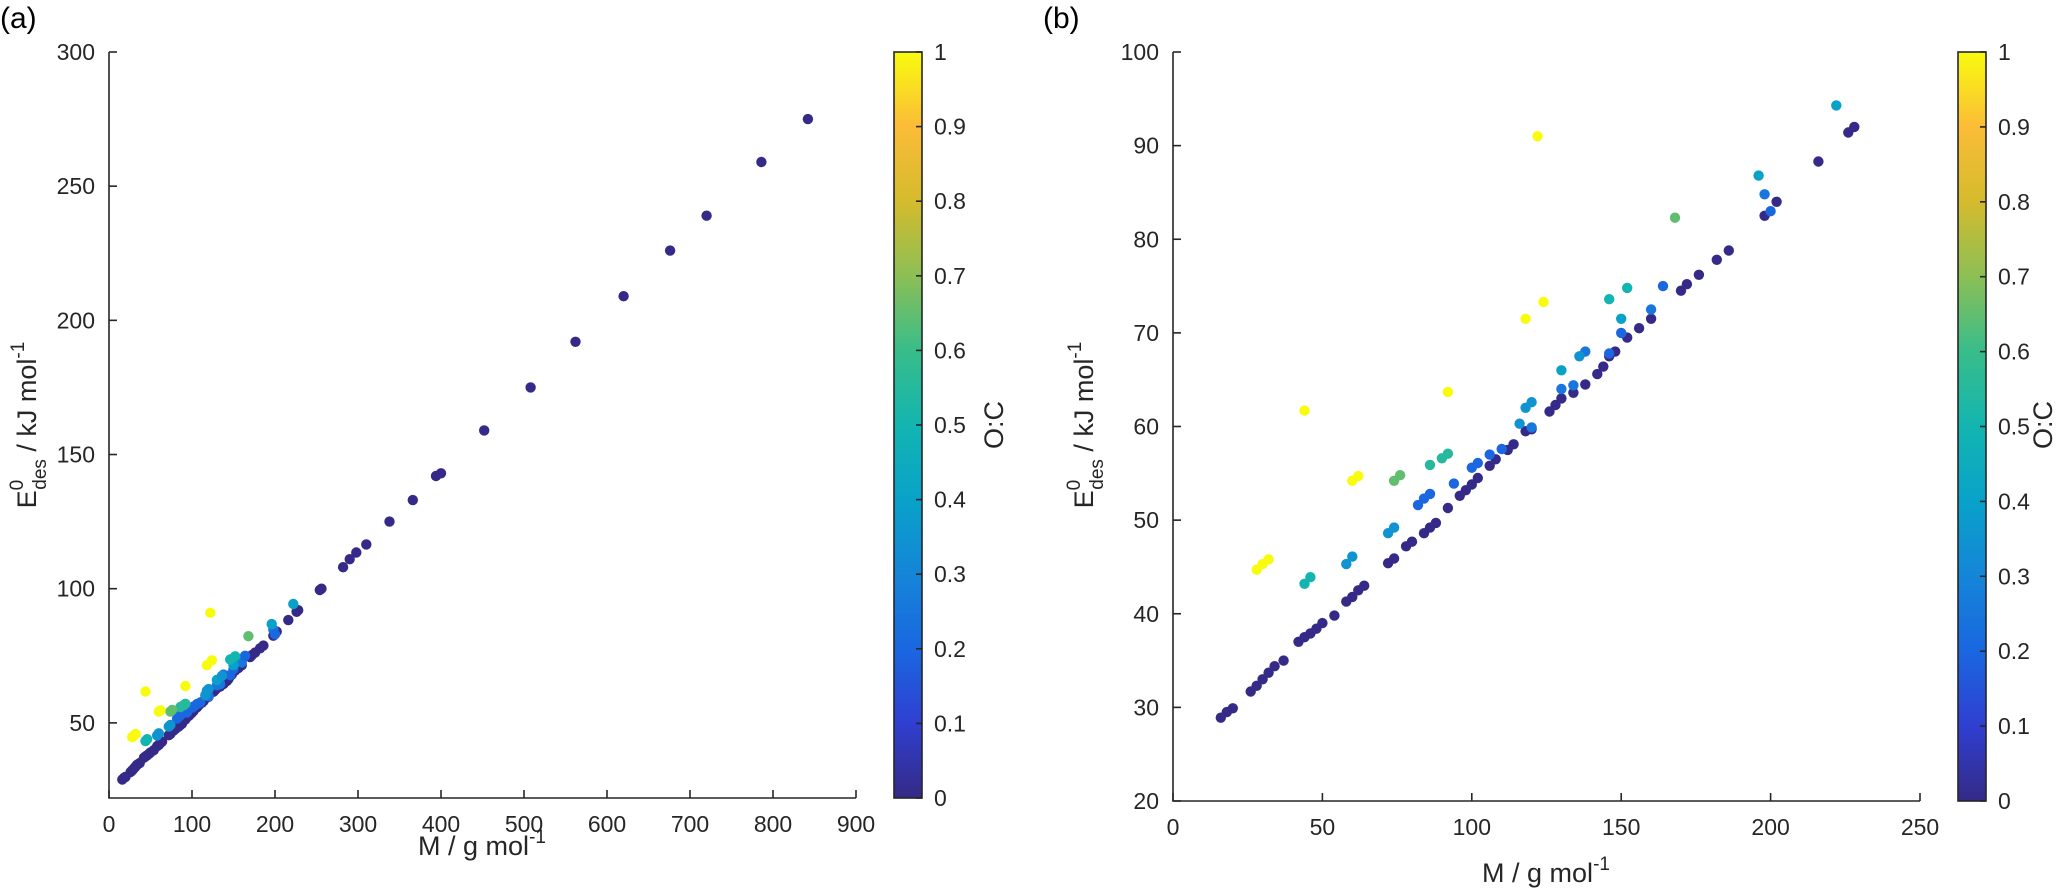 The height and width of the screenshot is (889, 2067). What do you see at coordinates (76, 52) in the screenshot?
I see `y-tick-label: 300` at bounding box center [76, 52].